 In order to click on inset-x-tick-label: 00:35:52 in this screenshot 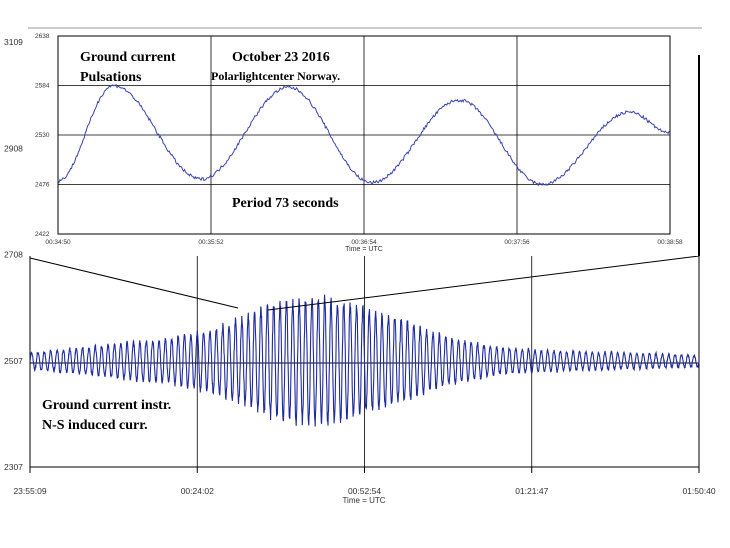, I will do `click(211, 242)`.